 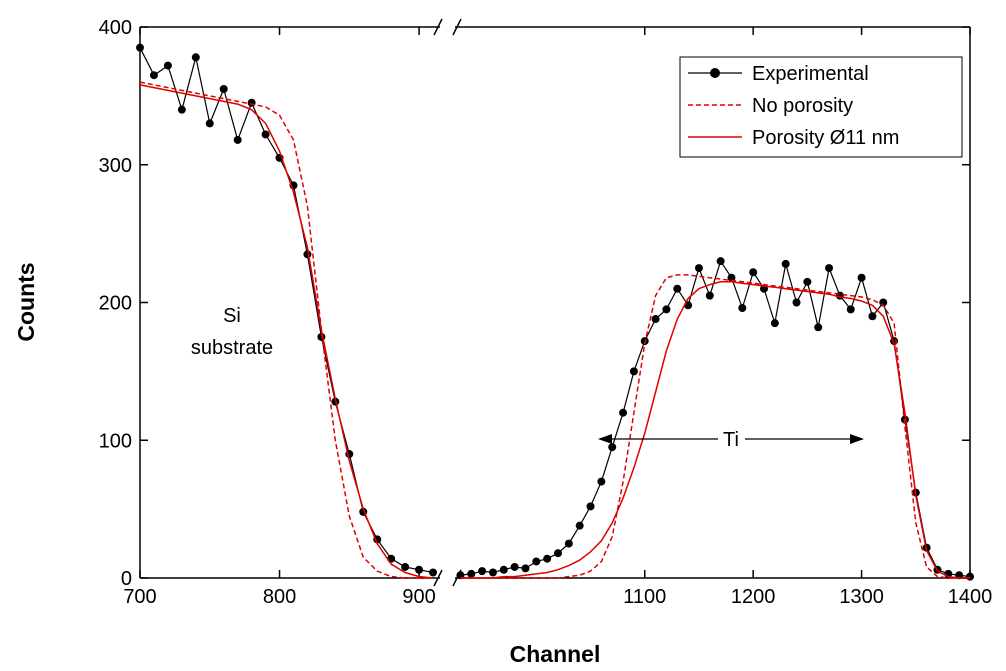 I want to click on legend-label: Porosity Ø11 nm, so click(x=825, y=138).